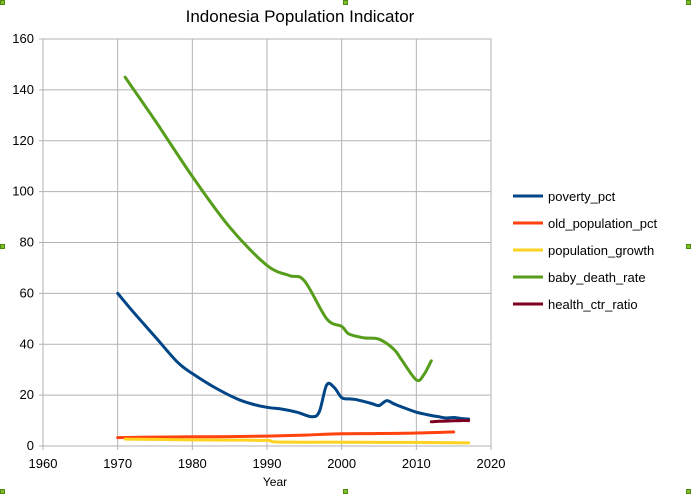  I want to click on selection-handle-top-right, so click(688, 2).